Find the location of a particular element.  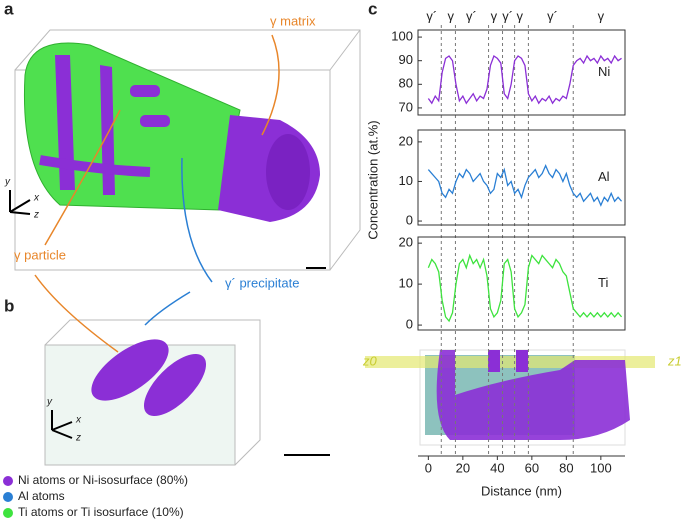

series-label: Ti is located at coordinates (603, 282).